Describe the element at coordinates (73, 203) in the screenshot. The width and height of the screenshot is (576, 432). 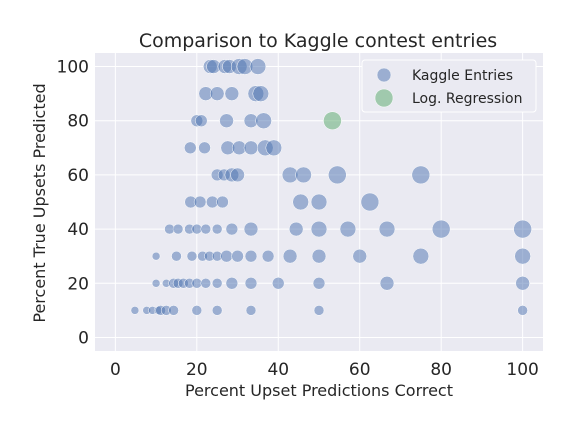
I see `y-tick-labels: 0 20 40 60 80 100` at that location.